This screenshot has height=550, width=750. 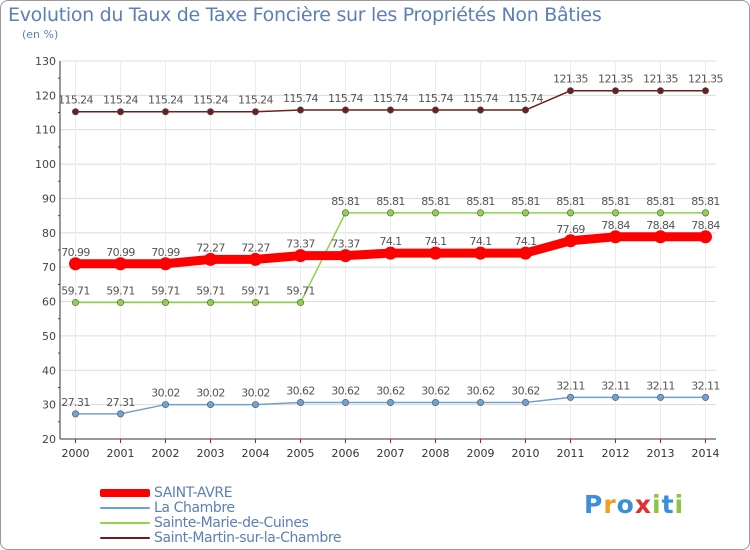 I want to click on y-tick-label: 70, so click(x=49, y=267).